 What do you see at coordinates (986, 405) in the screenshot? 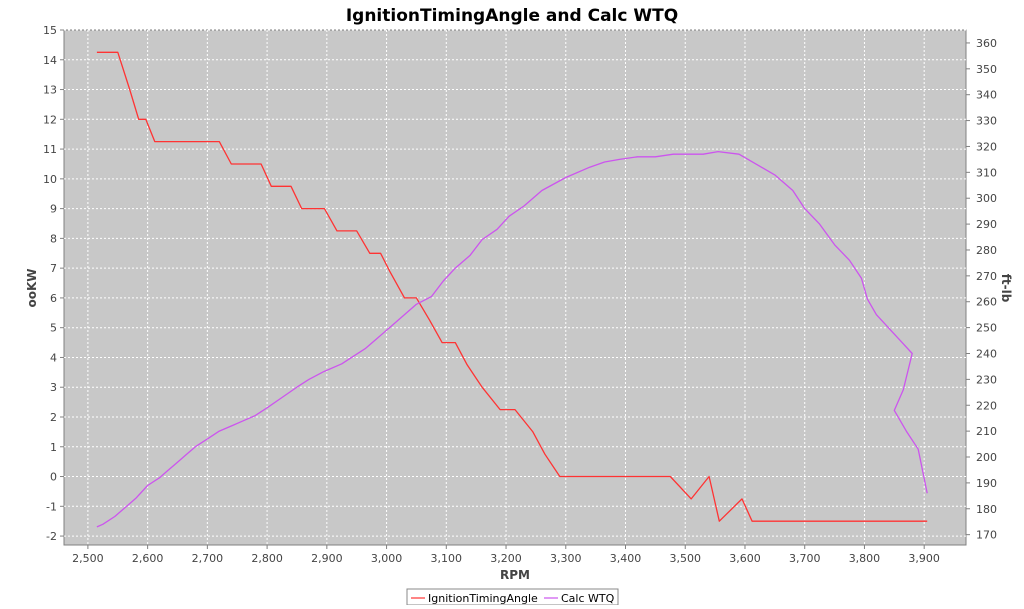
I see `y-right-tick-label: 220` at bounding box center [986, 405].